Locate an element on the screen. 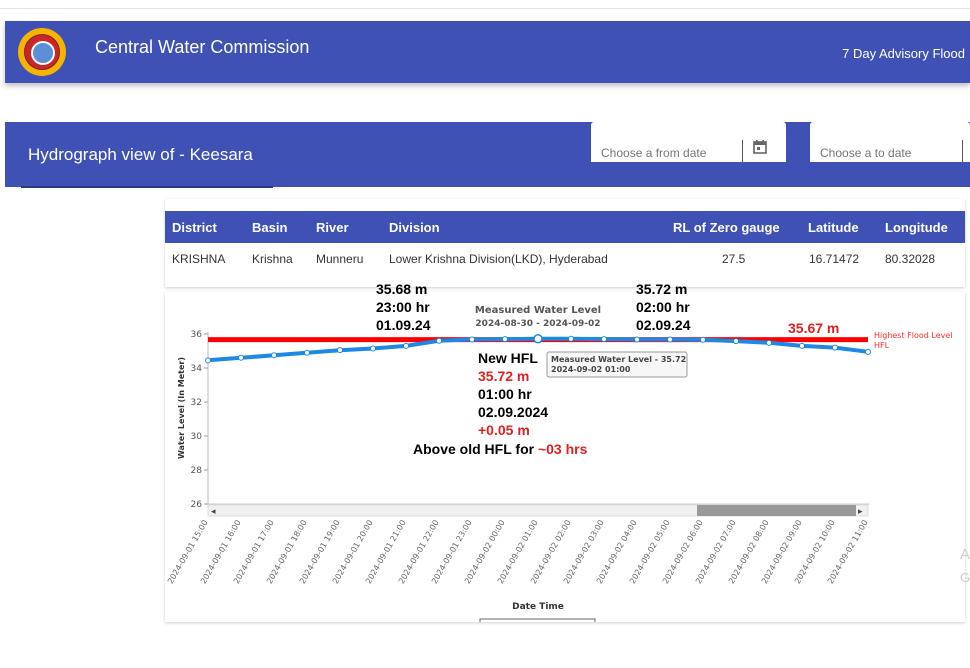 The image size is (970, 668). app-title: Central Water Commission is located at coordinates (202, 47).